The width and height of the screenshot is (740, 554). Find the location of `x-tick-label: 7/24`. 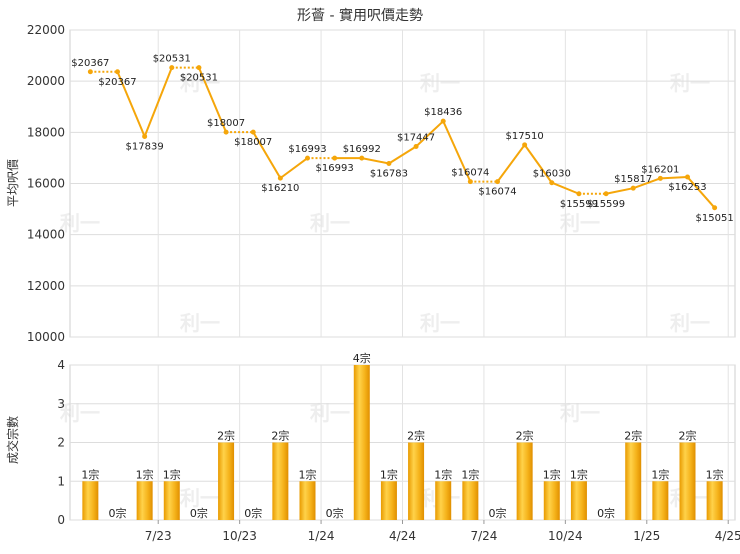

x-tick-label: 7/24 is located at coordinates (483, 536).